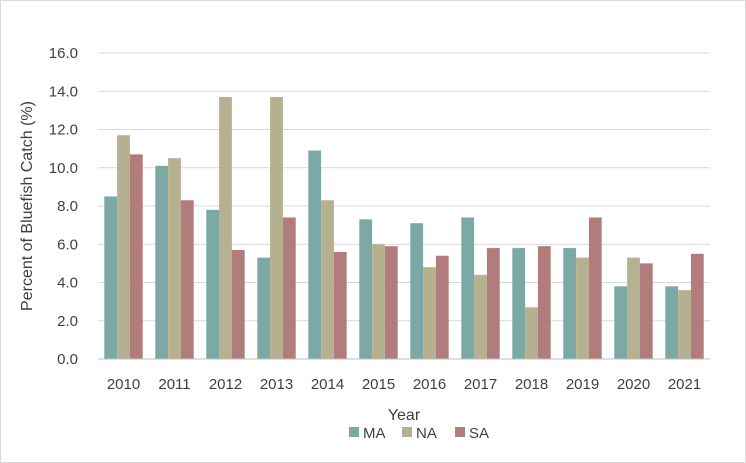 The height and width of the screenshot is (463, 746). What do you see at coordinates (276, 384) in the screenshot?
I see `x-tick-label: 2013` at bounding box center [276, 384].